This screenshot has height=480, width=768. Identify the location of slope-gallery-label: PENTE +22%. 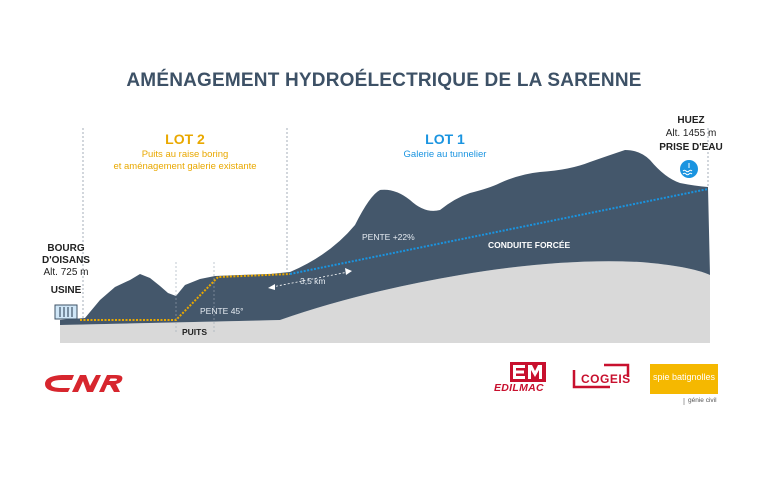
(388, 237).